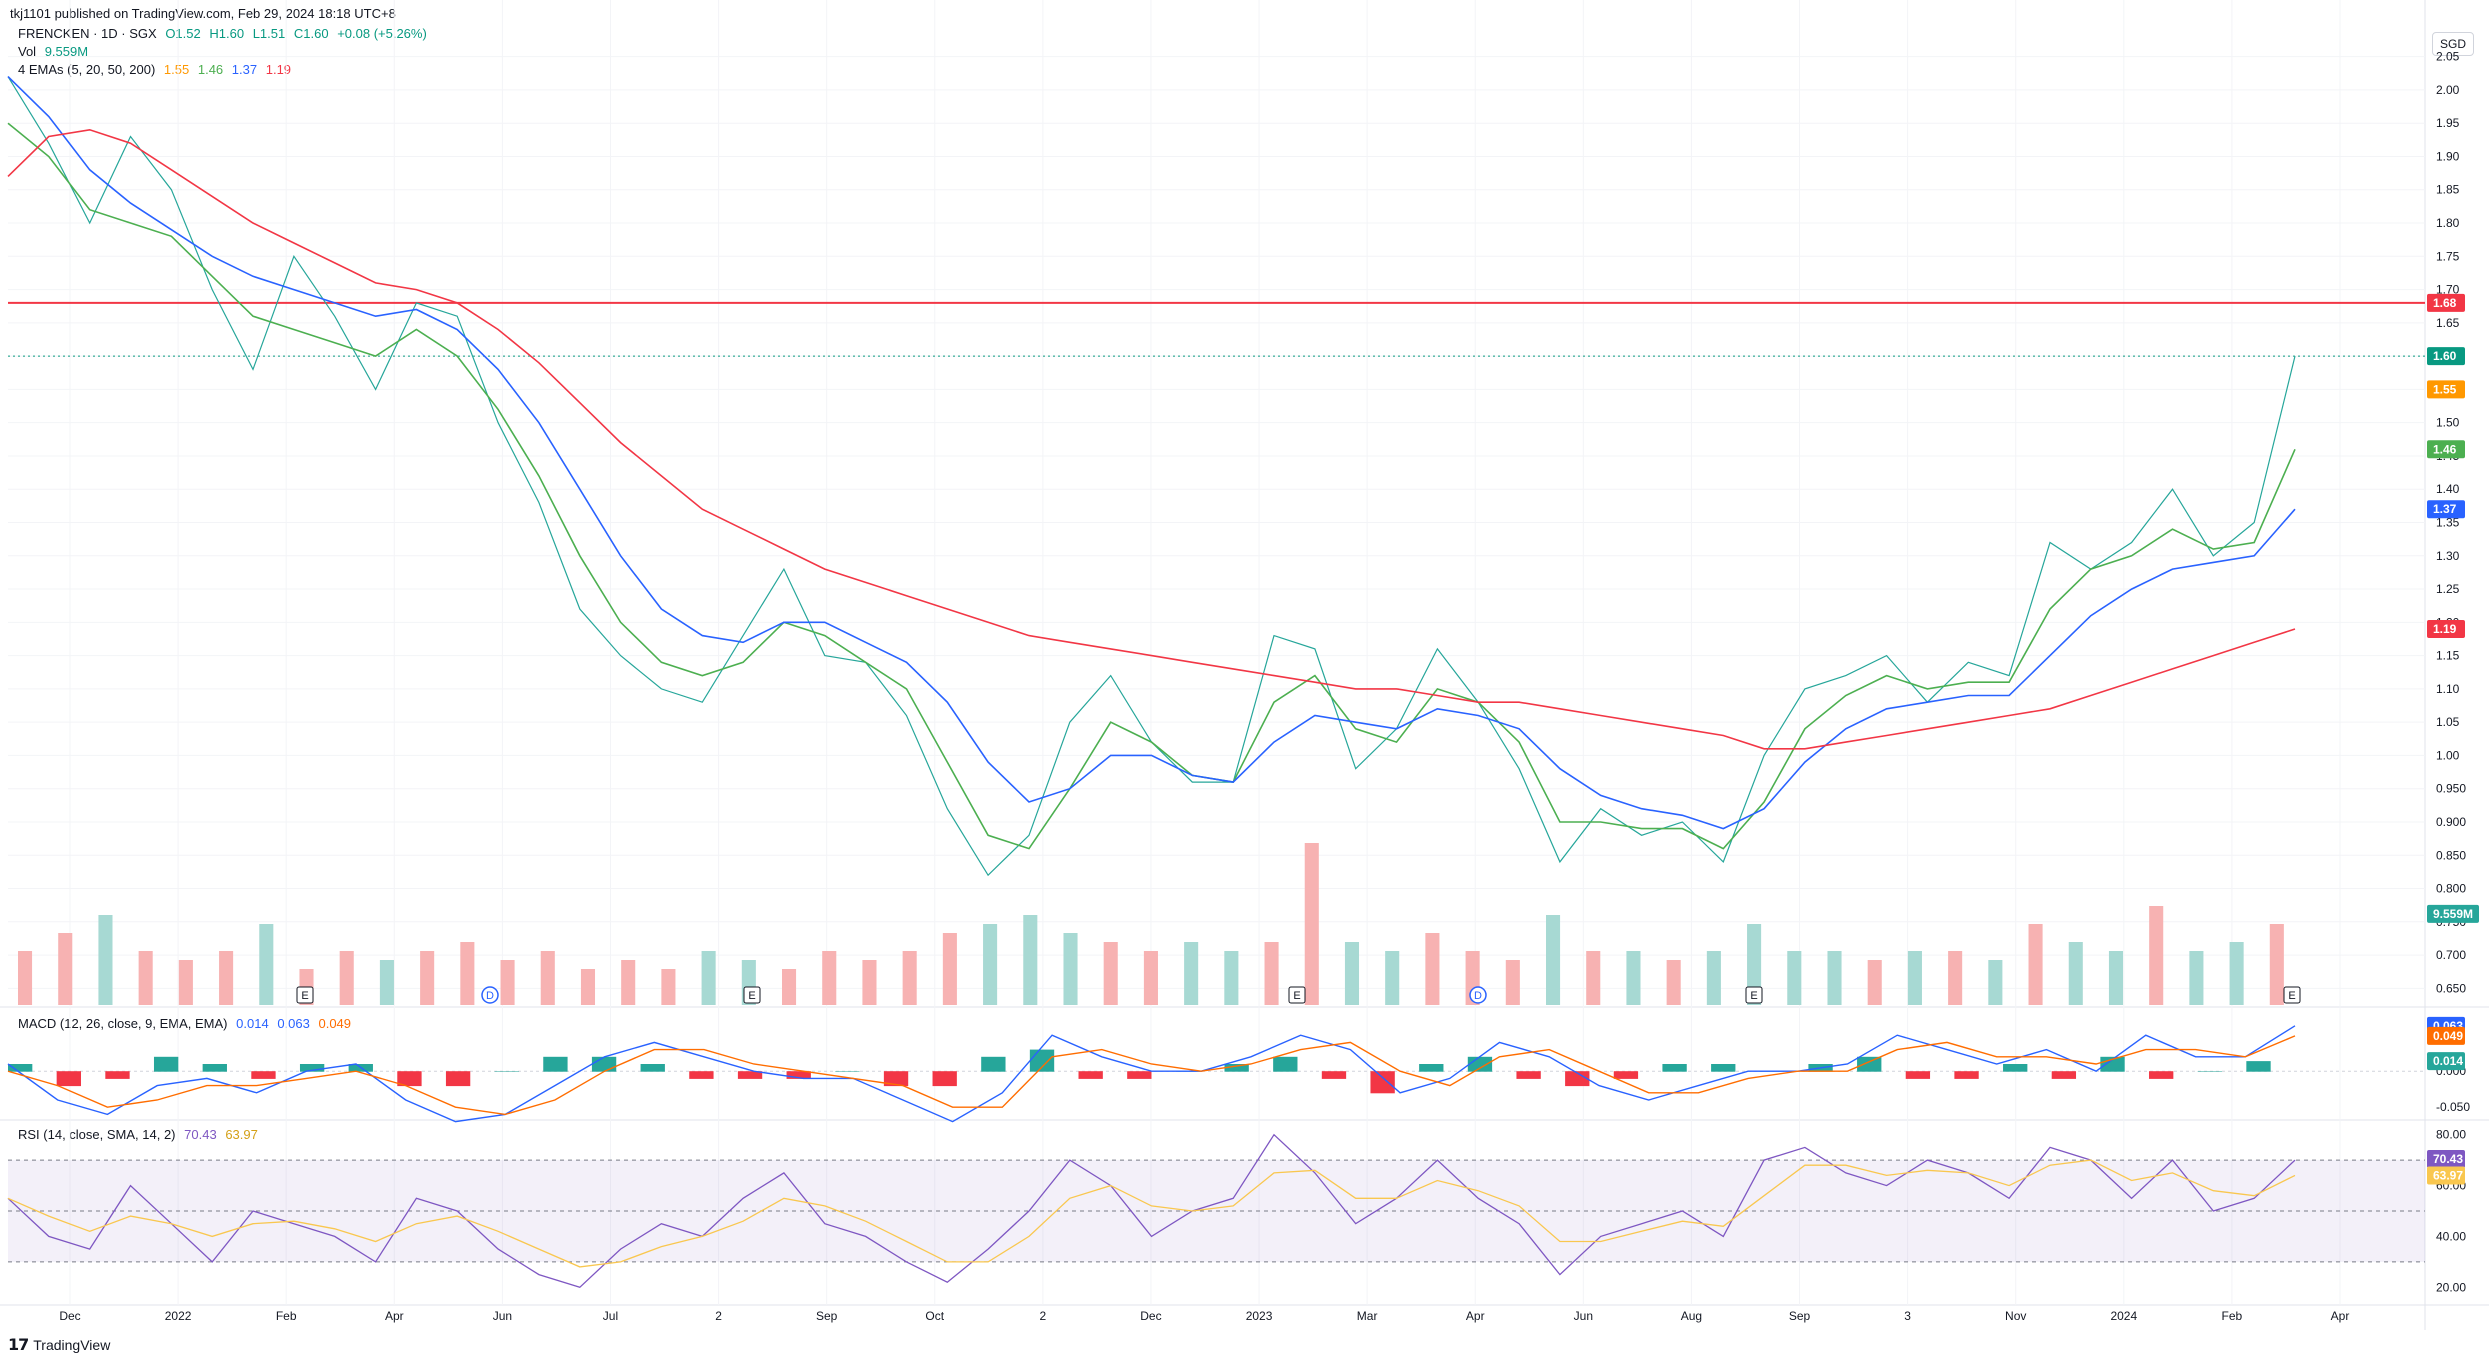 The image size is (2489, 1359). I want to click on price-tag-label: 1.68, so click(2445, 303).